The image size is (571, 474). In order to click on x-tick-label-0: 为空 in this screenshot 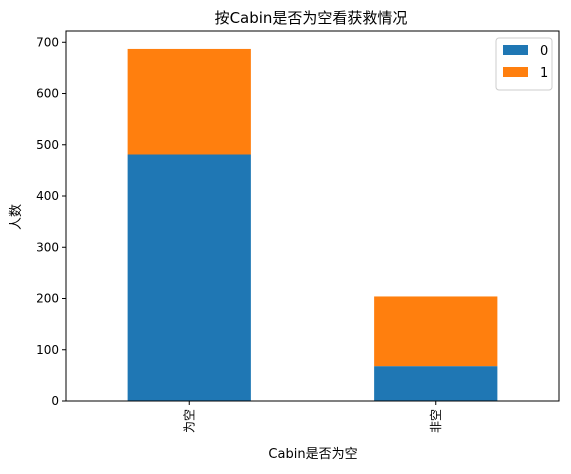, I will do `click(189, 421)`.